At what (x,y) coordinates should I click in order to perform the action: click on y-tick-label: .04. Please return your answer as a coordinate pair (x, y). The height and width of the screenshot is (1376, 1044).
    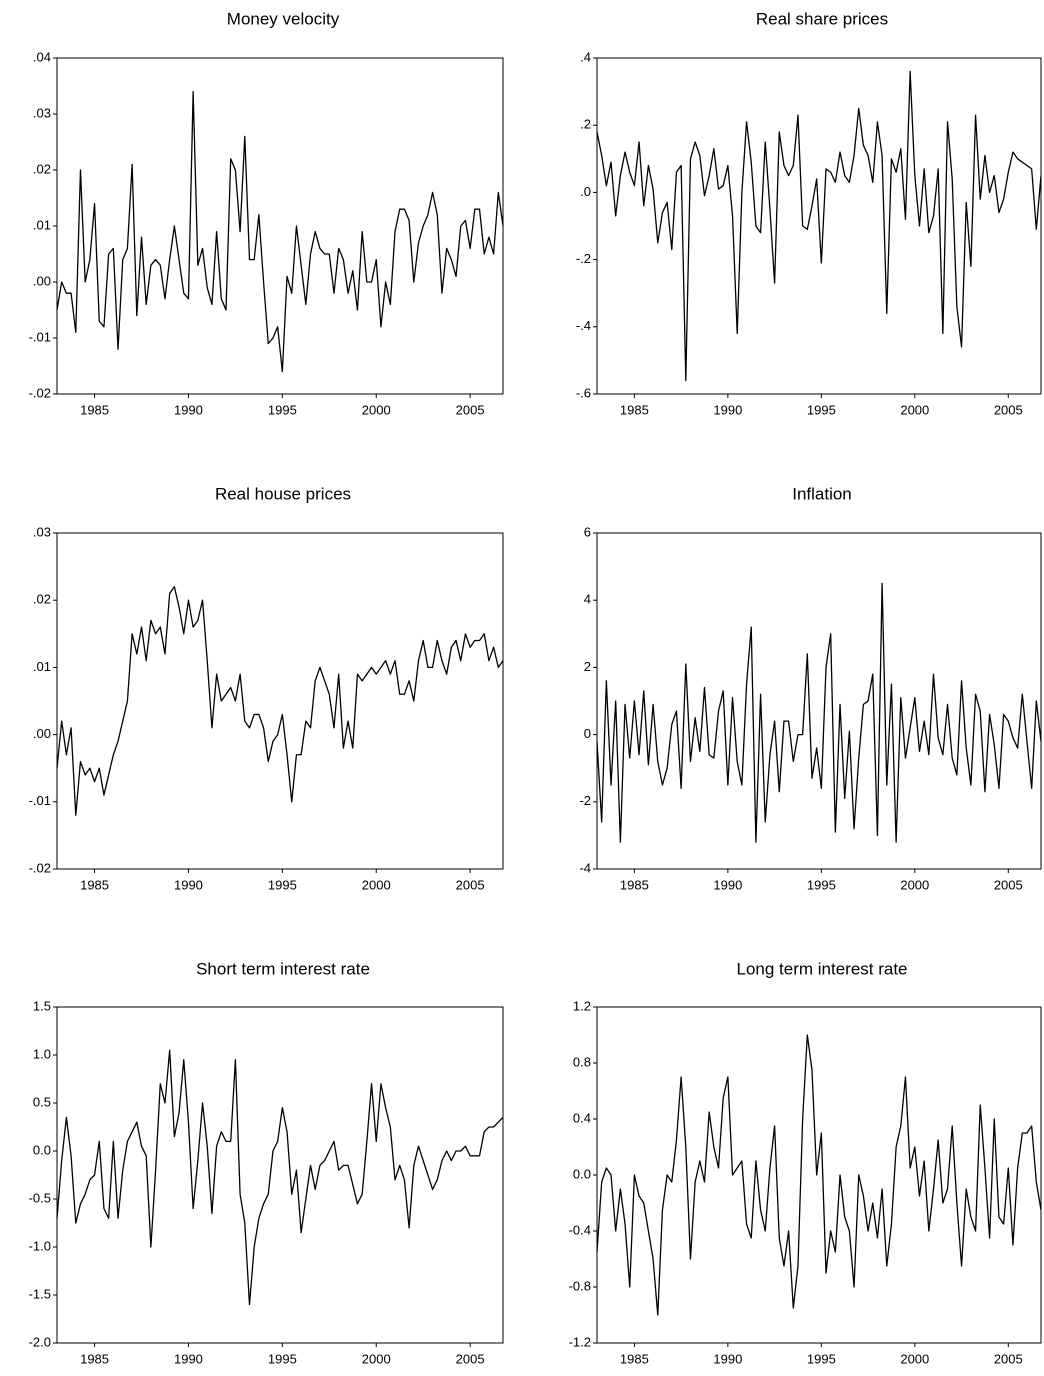
    Looking at the image, I should click on (42, 56).